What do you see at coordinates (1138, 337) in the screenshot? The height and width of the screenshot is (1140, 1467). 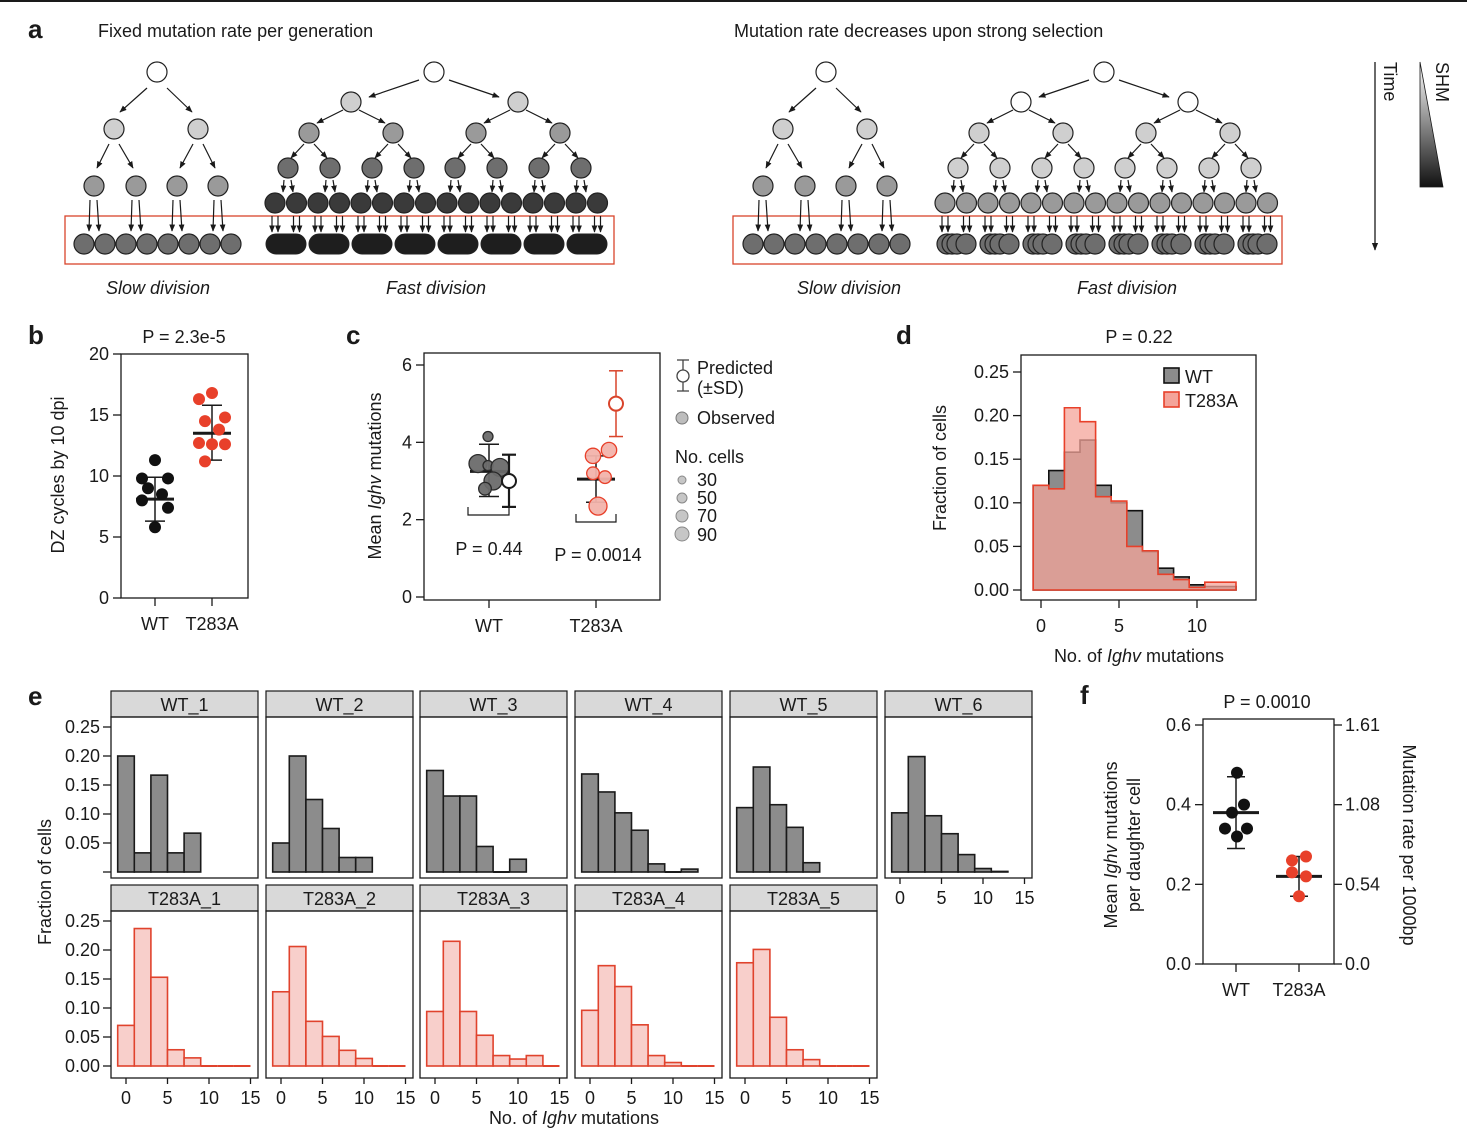 I see `panel-d-title: P = 0.22` at bounding box center [1138, 337].